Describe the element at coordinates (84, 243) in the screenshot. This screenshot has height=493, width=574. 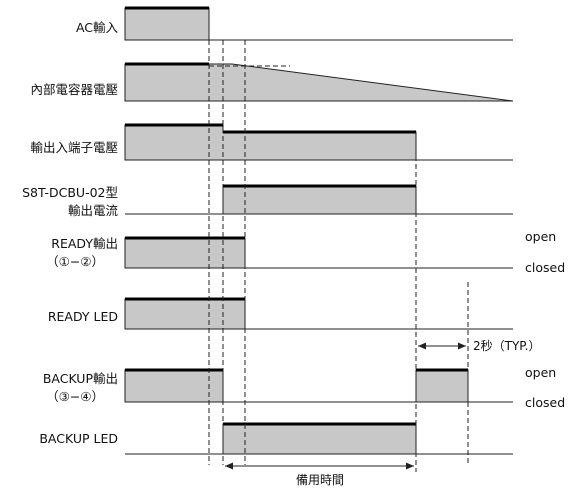
I see `label-ready-output-1: READY輸出` at that location.